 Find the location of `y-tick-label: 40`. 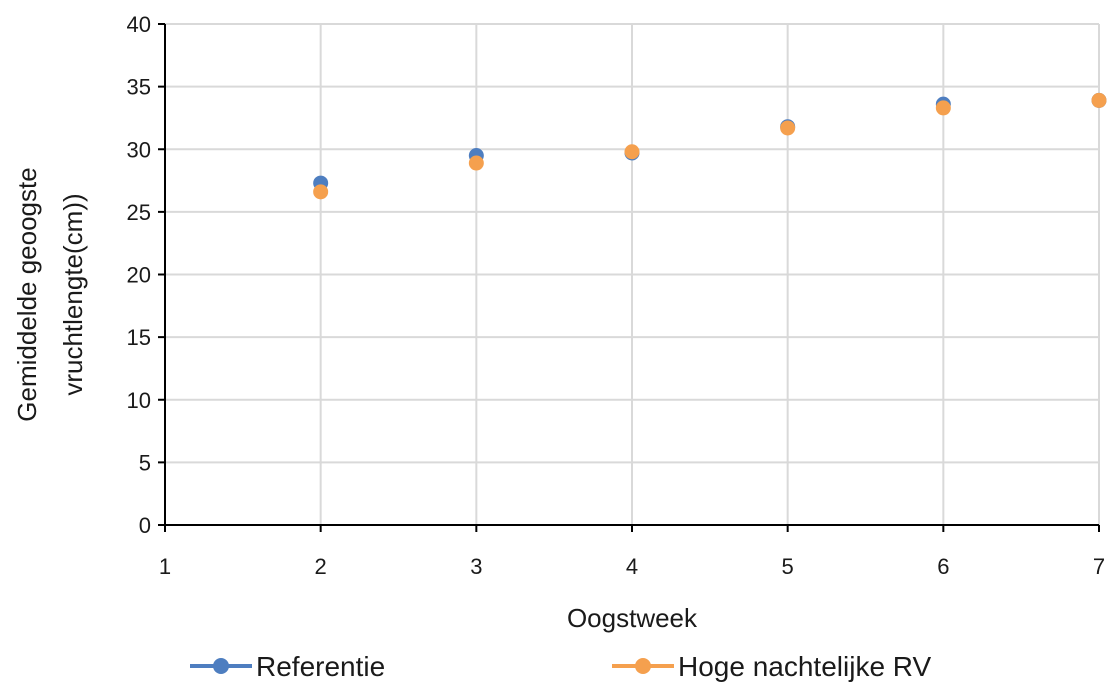

y-tick-label: 40 is located at coordinates (139, 24).